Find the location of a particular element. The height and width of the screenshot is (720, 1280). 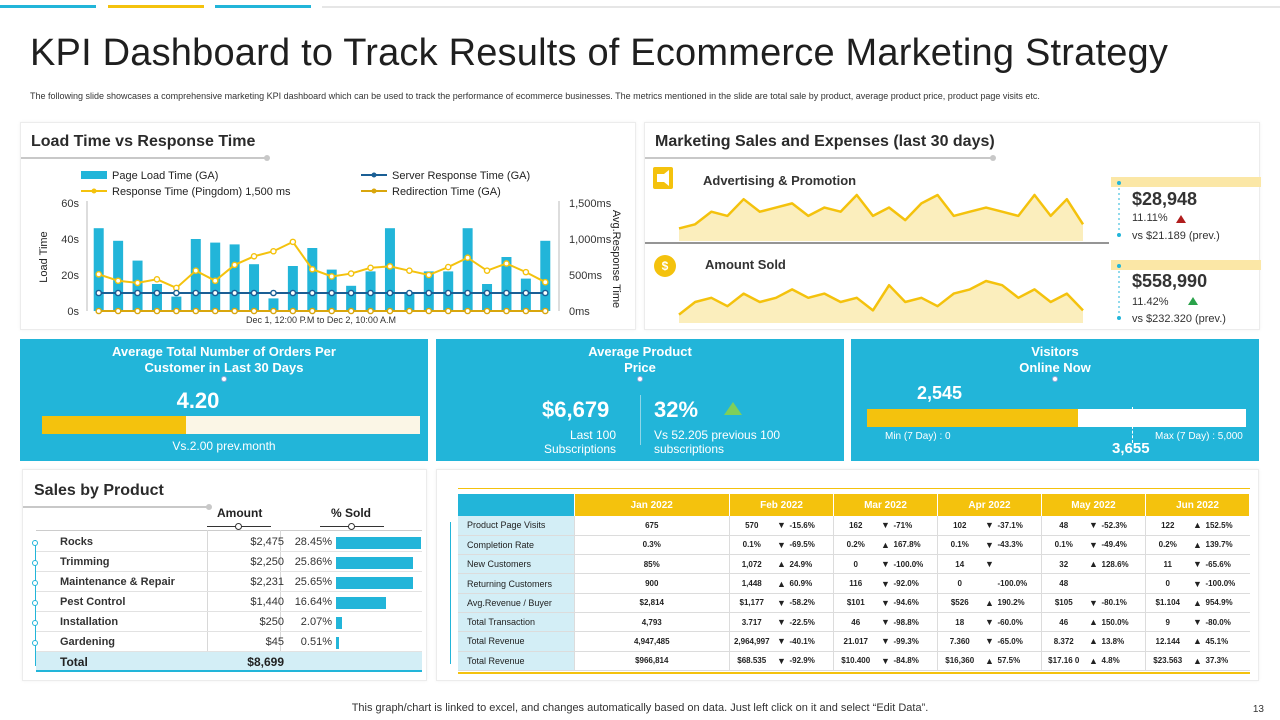

product-amount: $2,250 is located at coordinates (267, 562).